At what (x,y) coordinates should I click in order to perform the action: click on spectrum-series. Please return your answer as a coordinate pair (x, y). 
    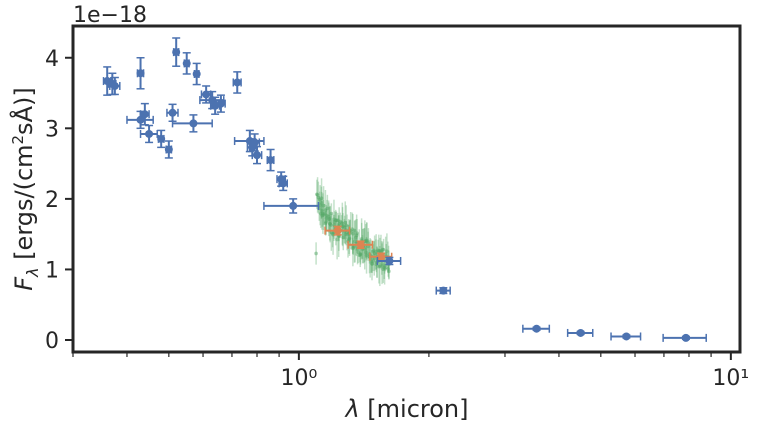
    Looking at the image, I should click on (352, 232).